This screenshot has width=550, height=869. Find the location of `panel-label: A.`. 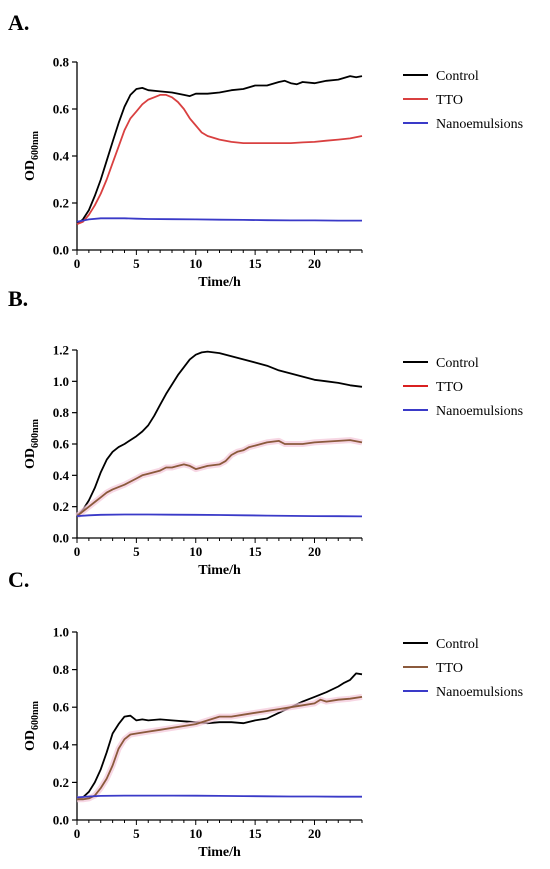

panel-label: A. is located at coordinates (18, 22).